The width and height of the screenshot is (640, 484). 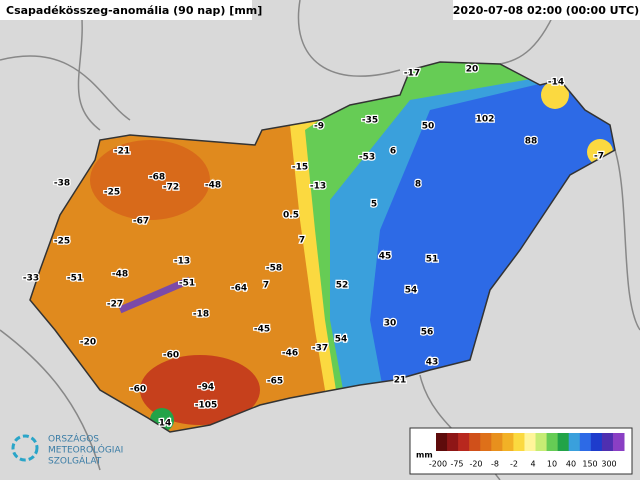 What do you see at coordinates (599, 157) in the screenshot?
I see `station-value: -7` at bounding box center [599, 157].